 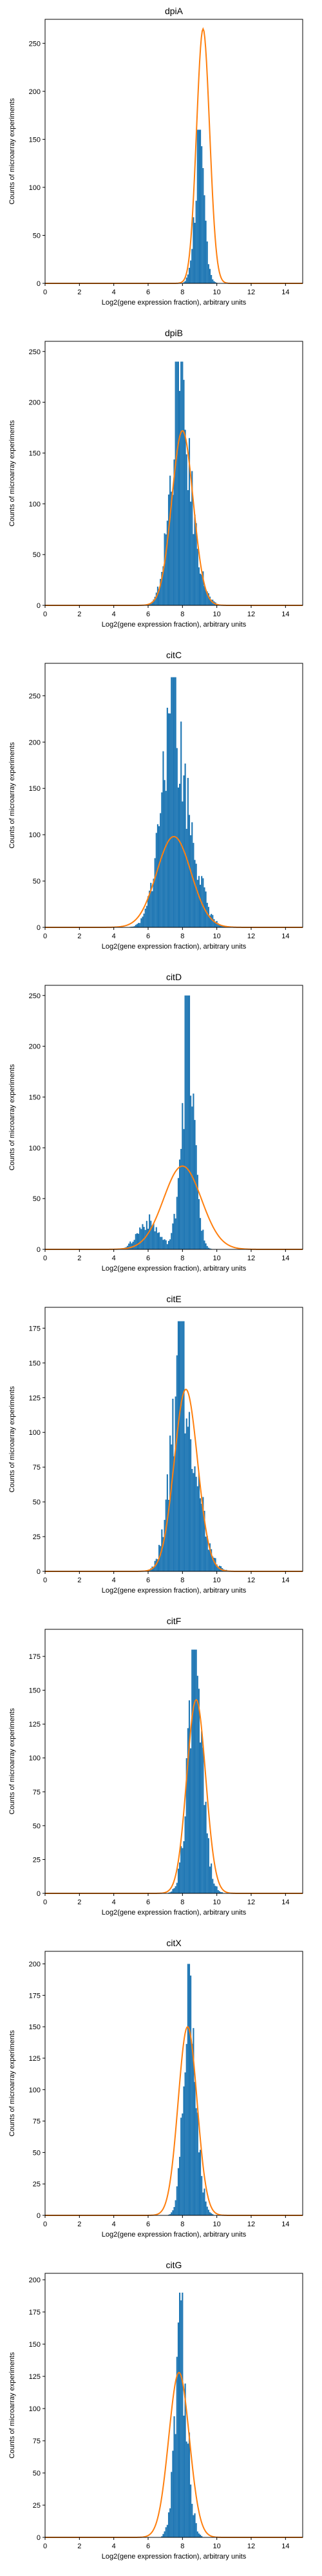 I want to click on x-tick-label: 10, so click(x=217, y=293).